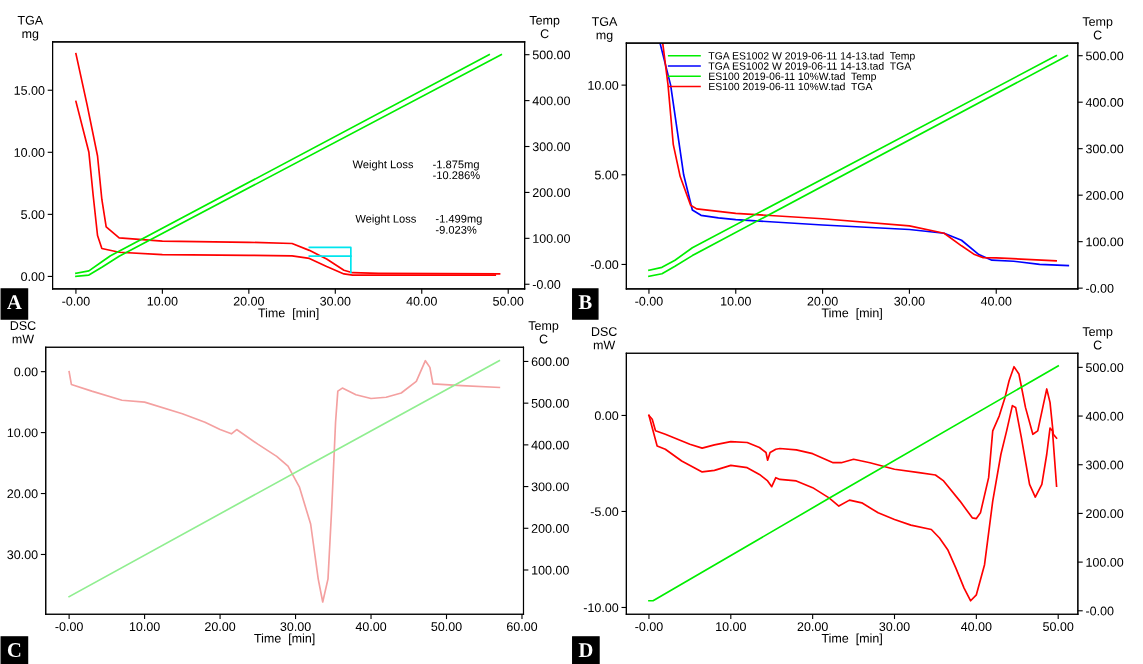 The width and height of the screenshot is (1143, 664). I want to click on text: B, so click(585, 302).